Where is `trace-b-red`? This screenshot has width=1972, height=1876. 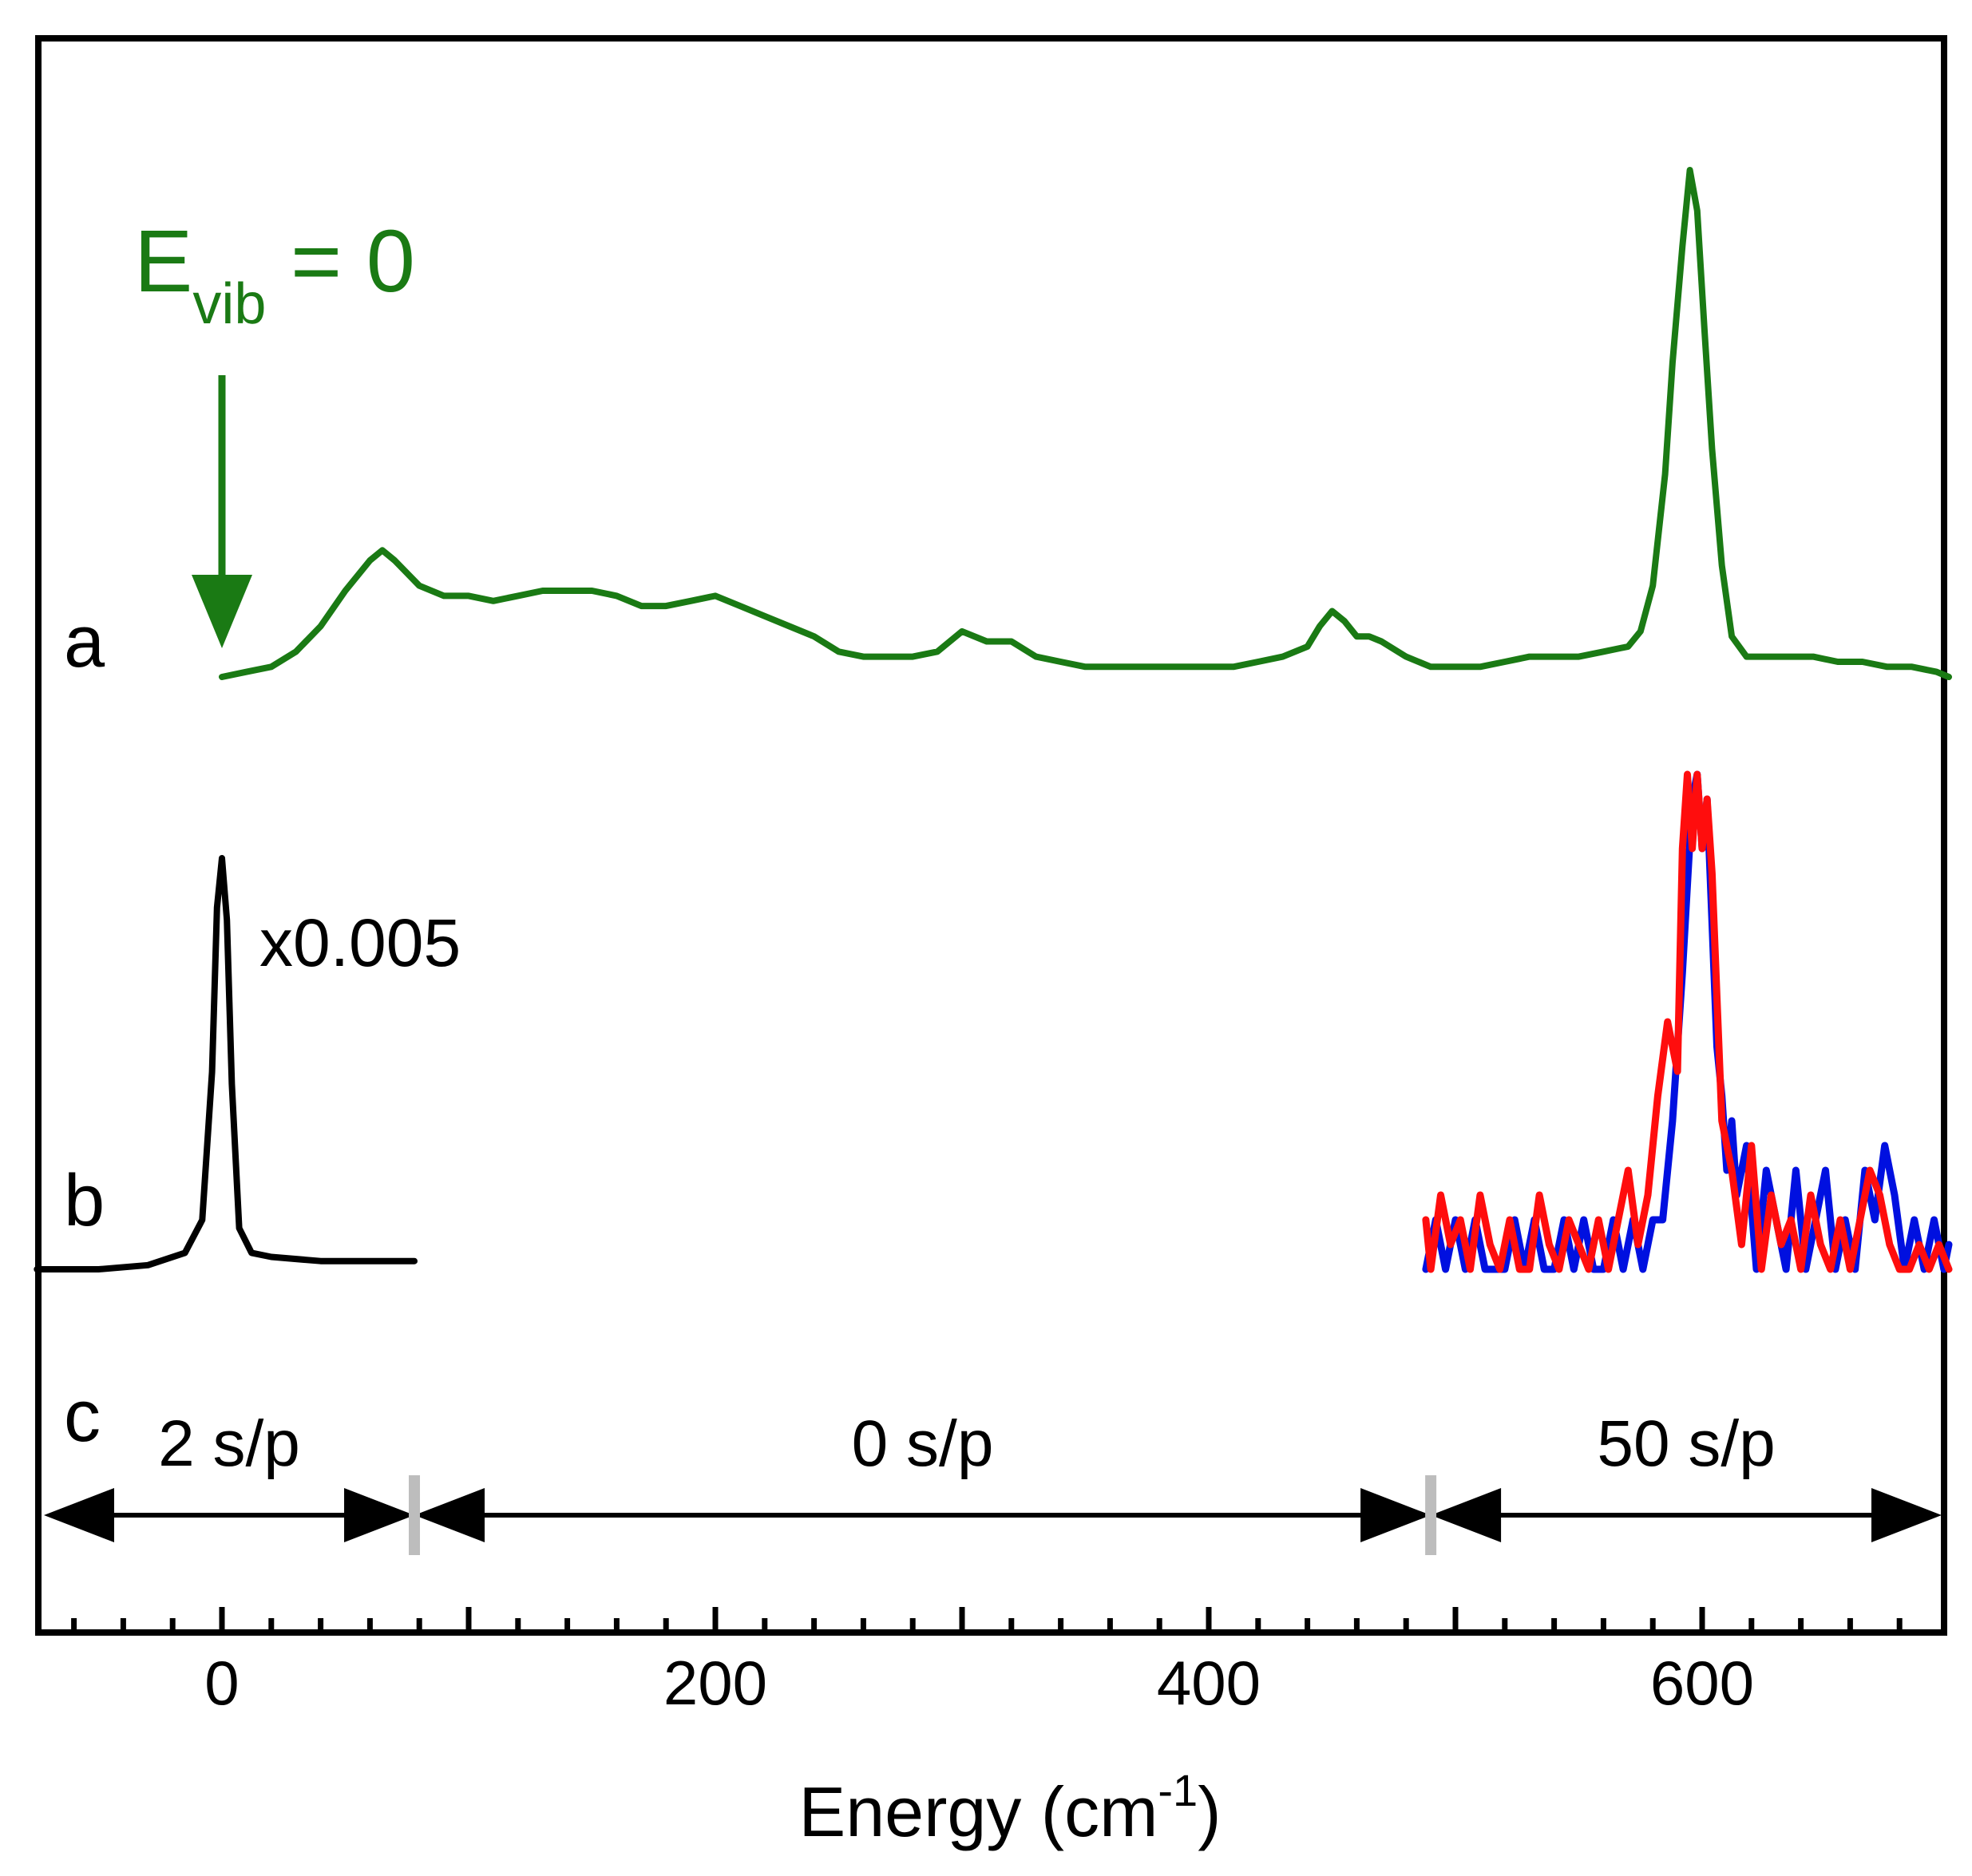
trace-b-red is located at coordinates (1687, 1021).